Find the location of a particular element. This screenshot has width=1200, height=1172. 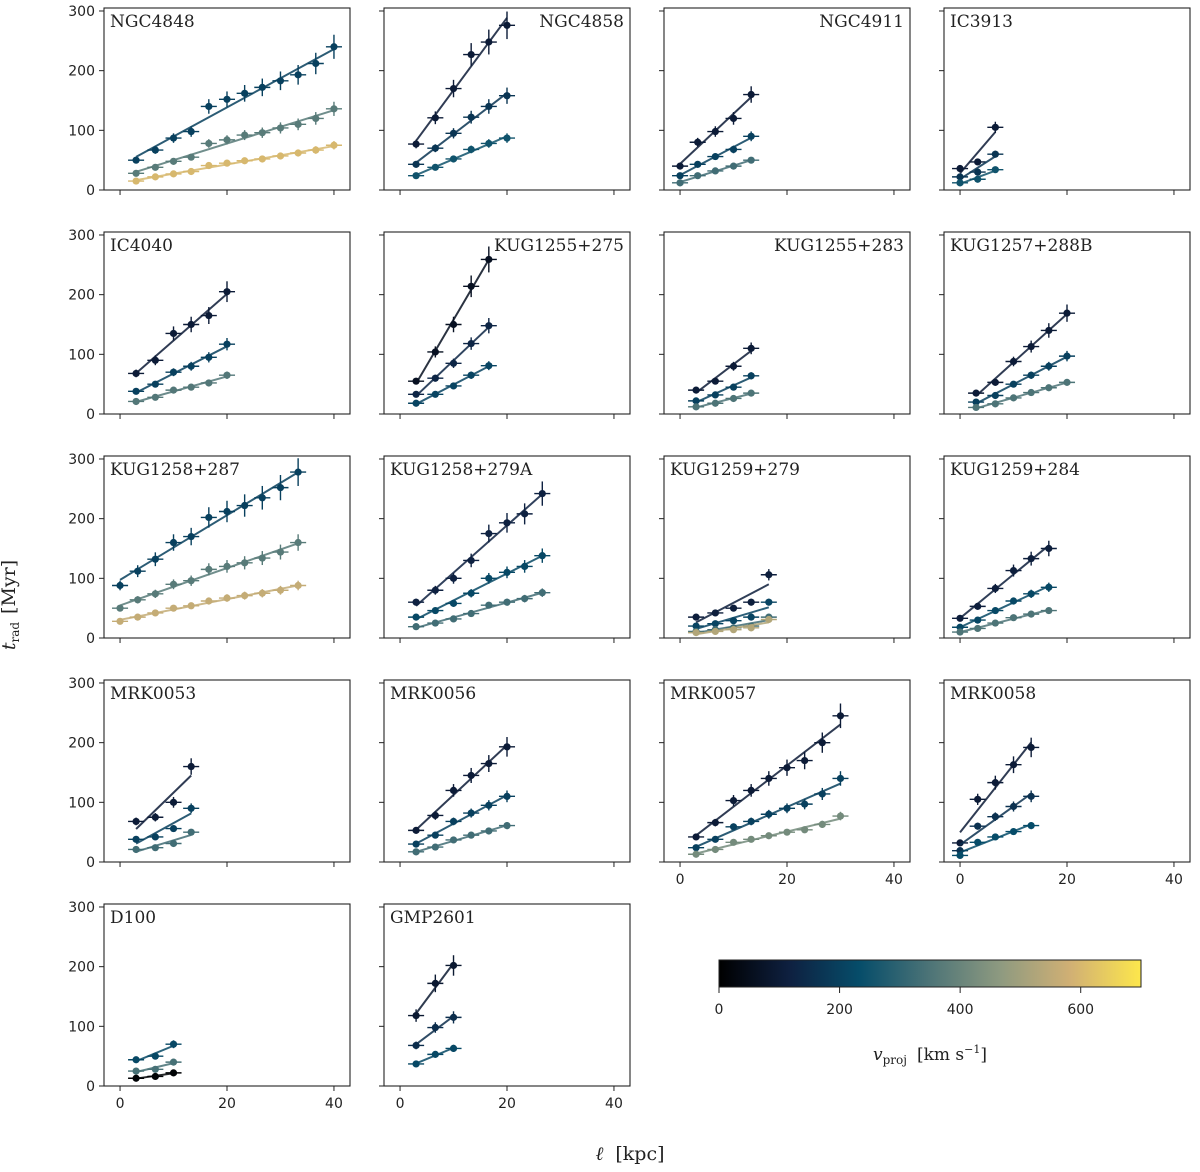

colorbar-tick-label: 0 is located at coordinates (719, 1010).